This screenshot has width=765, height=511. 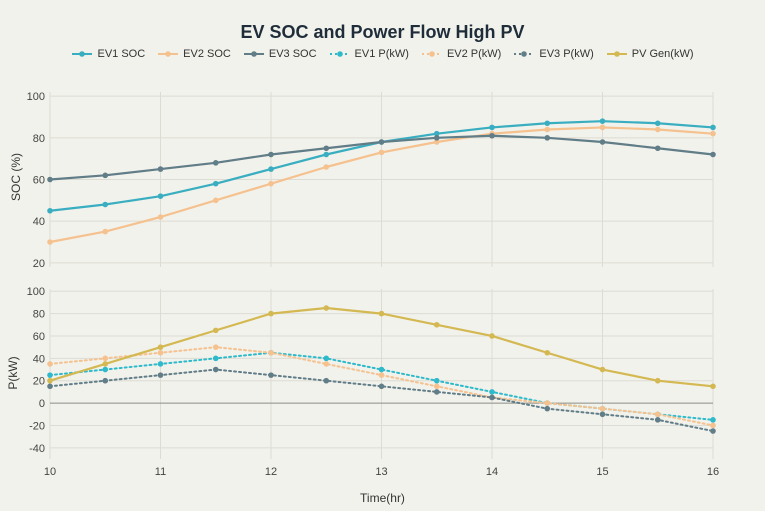 I want to click on legend-item: EV3 SOC, so click(x=280, y=54).